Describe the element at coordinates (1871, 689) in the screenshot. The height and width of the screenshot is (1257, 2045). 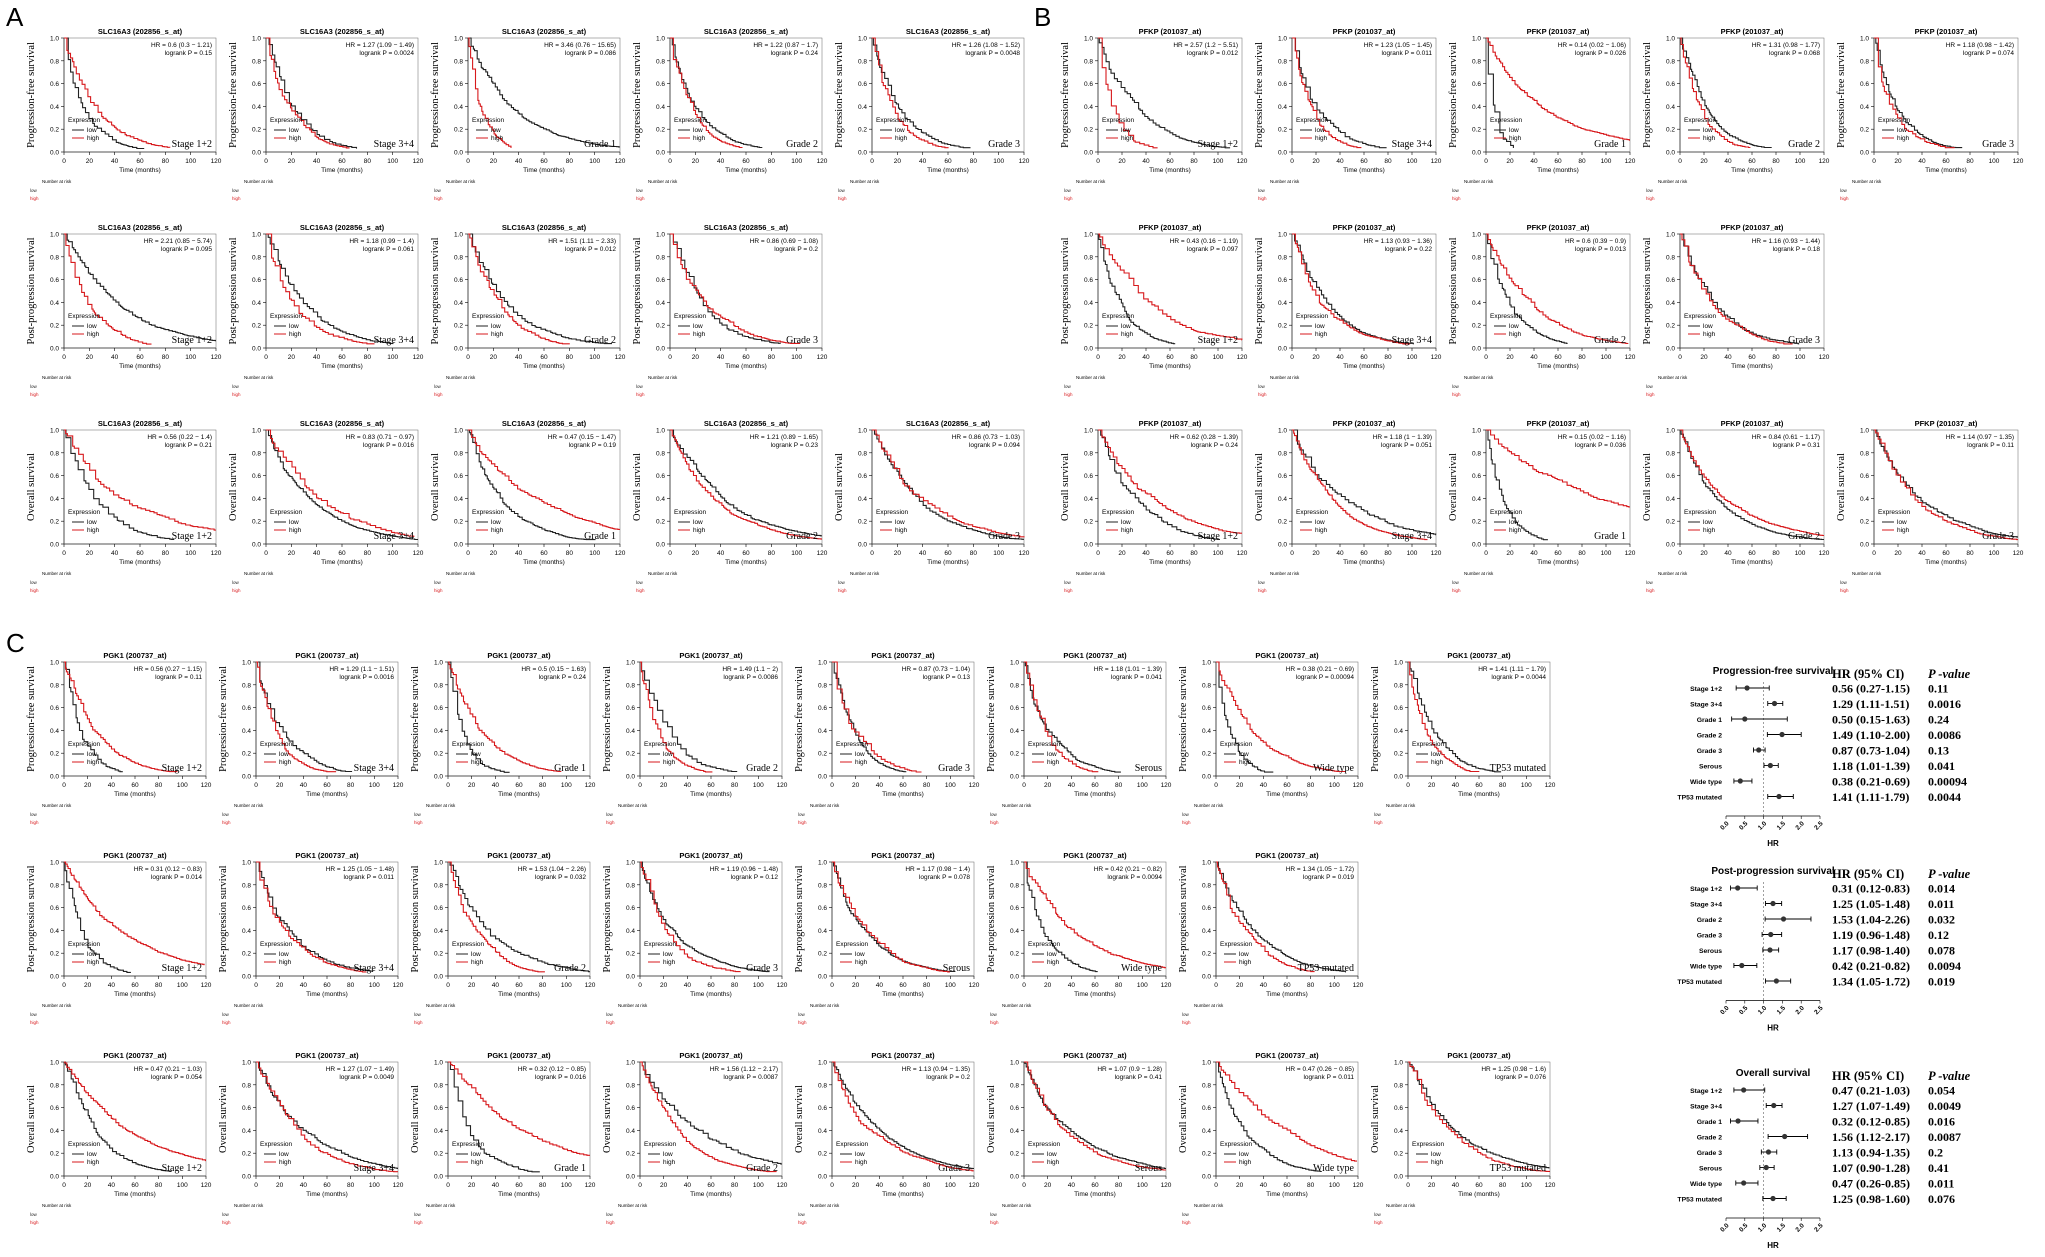
I see `hr-ci-text: 0.56 (0.27-1.15)` at that location.